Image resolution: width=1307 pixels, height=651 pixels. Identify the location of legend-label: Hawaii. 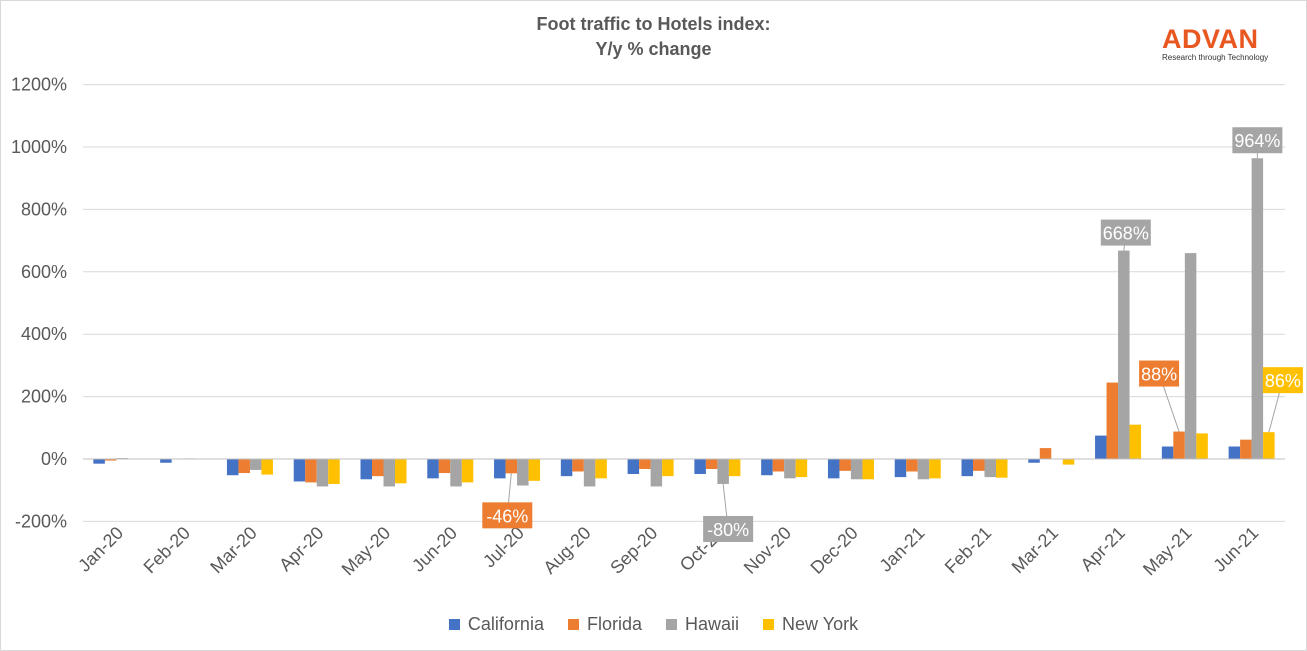
(712, 624).